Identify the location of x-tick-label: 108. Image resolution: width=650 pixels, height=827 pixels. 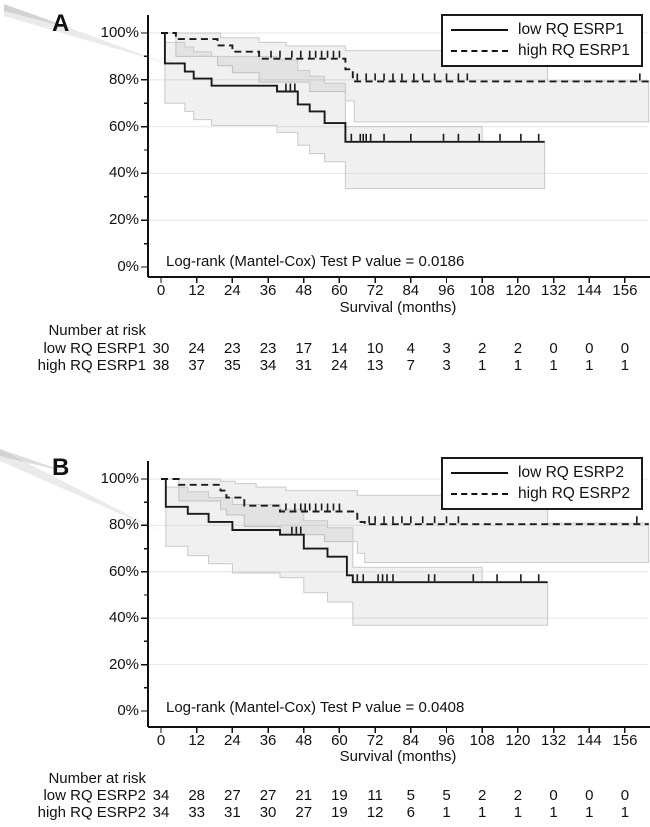
(482, 290).